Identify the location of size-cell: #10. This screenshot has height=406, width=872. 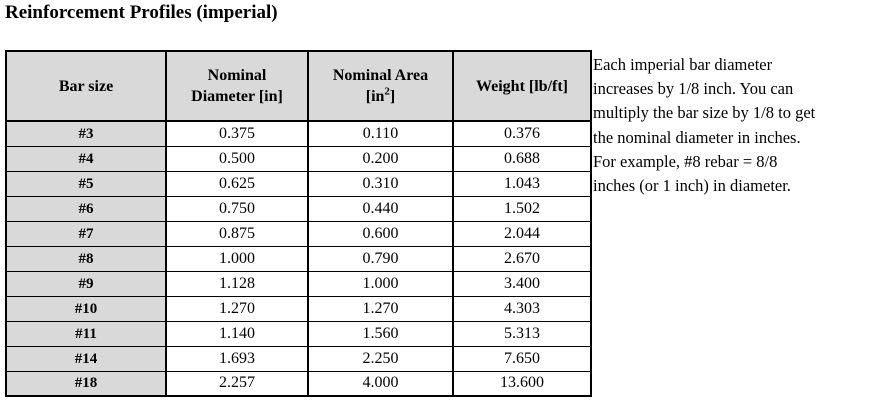
(86, 308).